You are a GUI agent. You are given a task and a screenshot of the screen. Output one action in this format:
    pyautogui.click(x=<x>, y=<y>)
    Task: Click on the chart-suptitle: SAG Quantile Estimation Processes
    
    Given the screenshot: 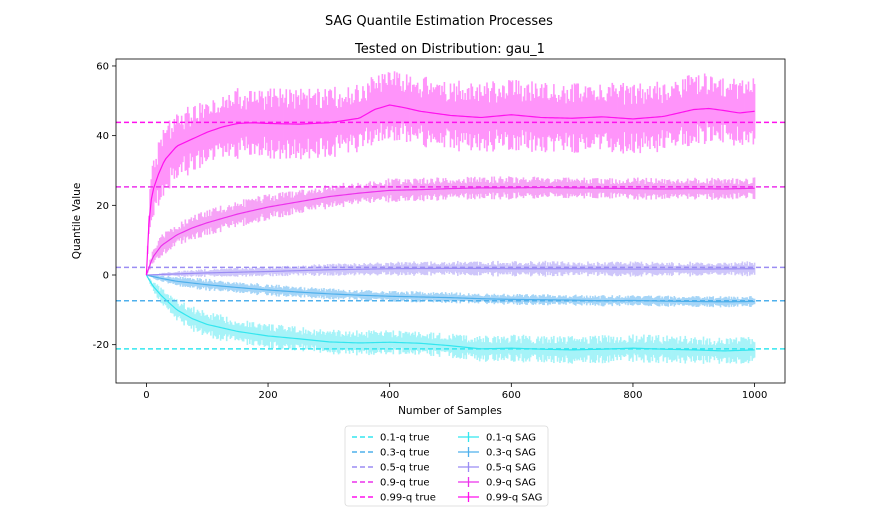 What is the action you would take?
    pyautogui.click(x=439, y=21)
    